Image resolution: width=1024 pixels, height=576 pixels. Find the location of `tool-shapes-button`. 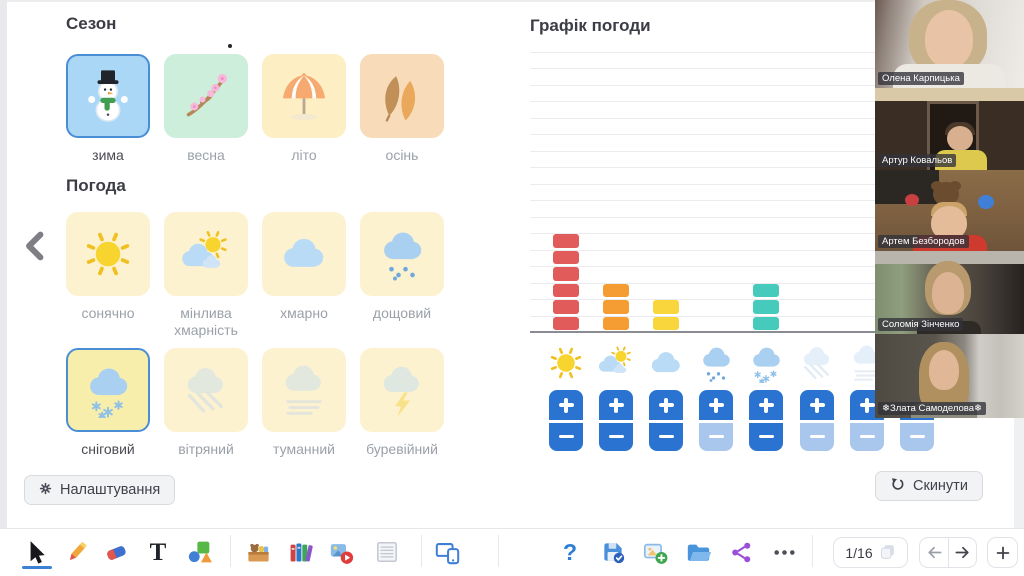

tool-shapes-button is located at coordinates (200, 552).